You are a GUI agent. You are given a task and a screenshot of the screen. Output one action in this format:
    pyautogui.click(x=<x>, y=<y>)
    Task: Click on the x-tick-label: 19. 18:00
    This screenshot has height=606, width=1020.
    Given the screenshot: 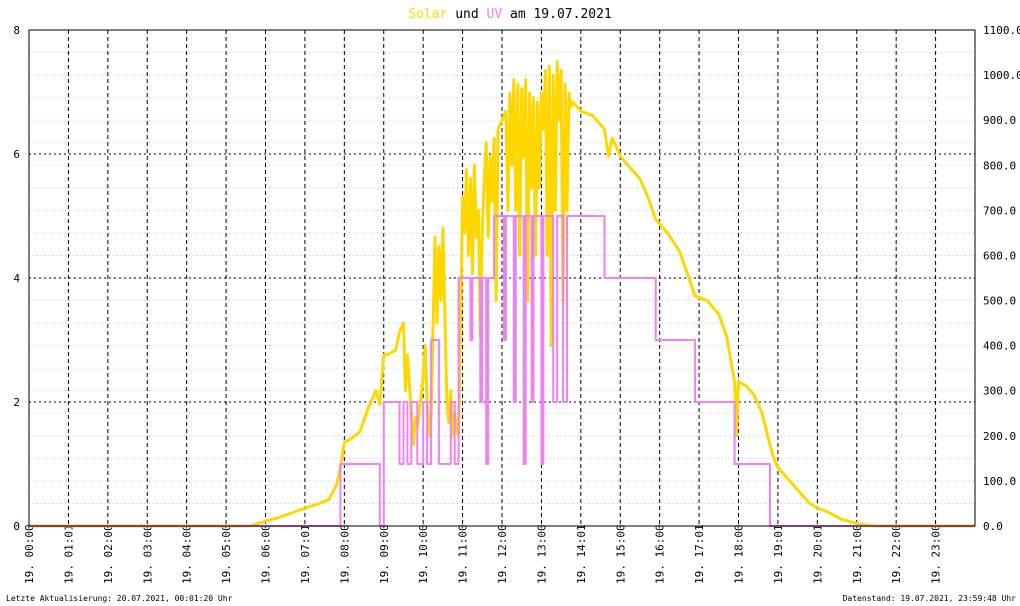 What is the action you would take?
    pyautogui.click(x=739, y=554)
    